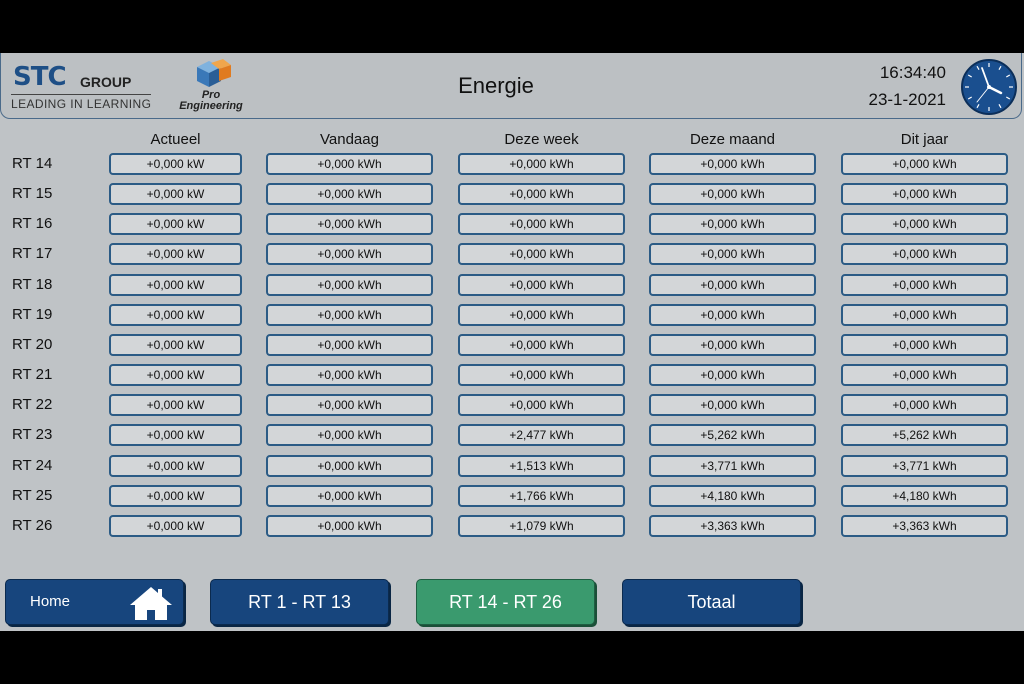 The width and height of the screenshot is (1024, 684). I want to click on rt1-rt13-button-label: RT 1 - RT 13, so click(299, 602).